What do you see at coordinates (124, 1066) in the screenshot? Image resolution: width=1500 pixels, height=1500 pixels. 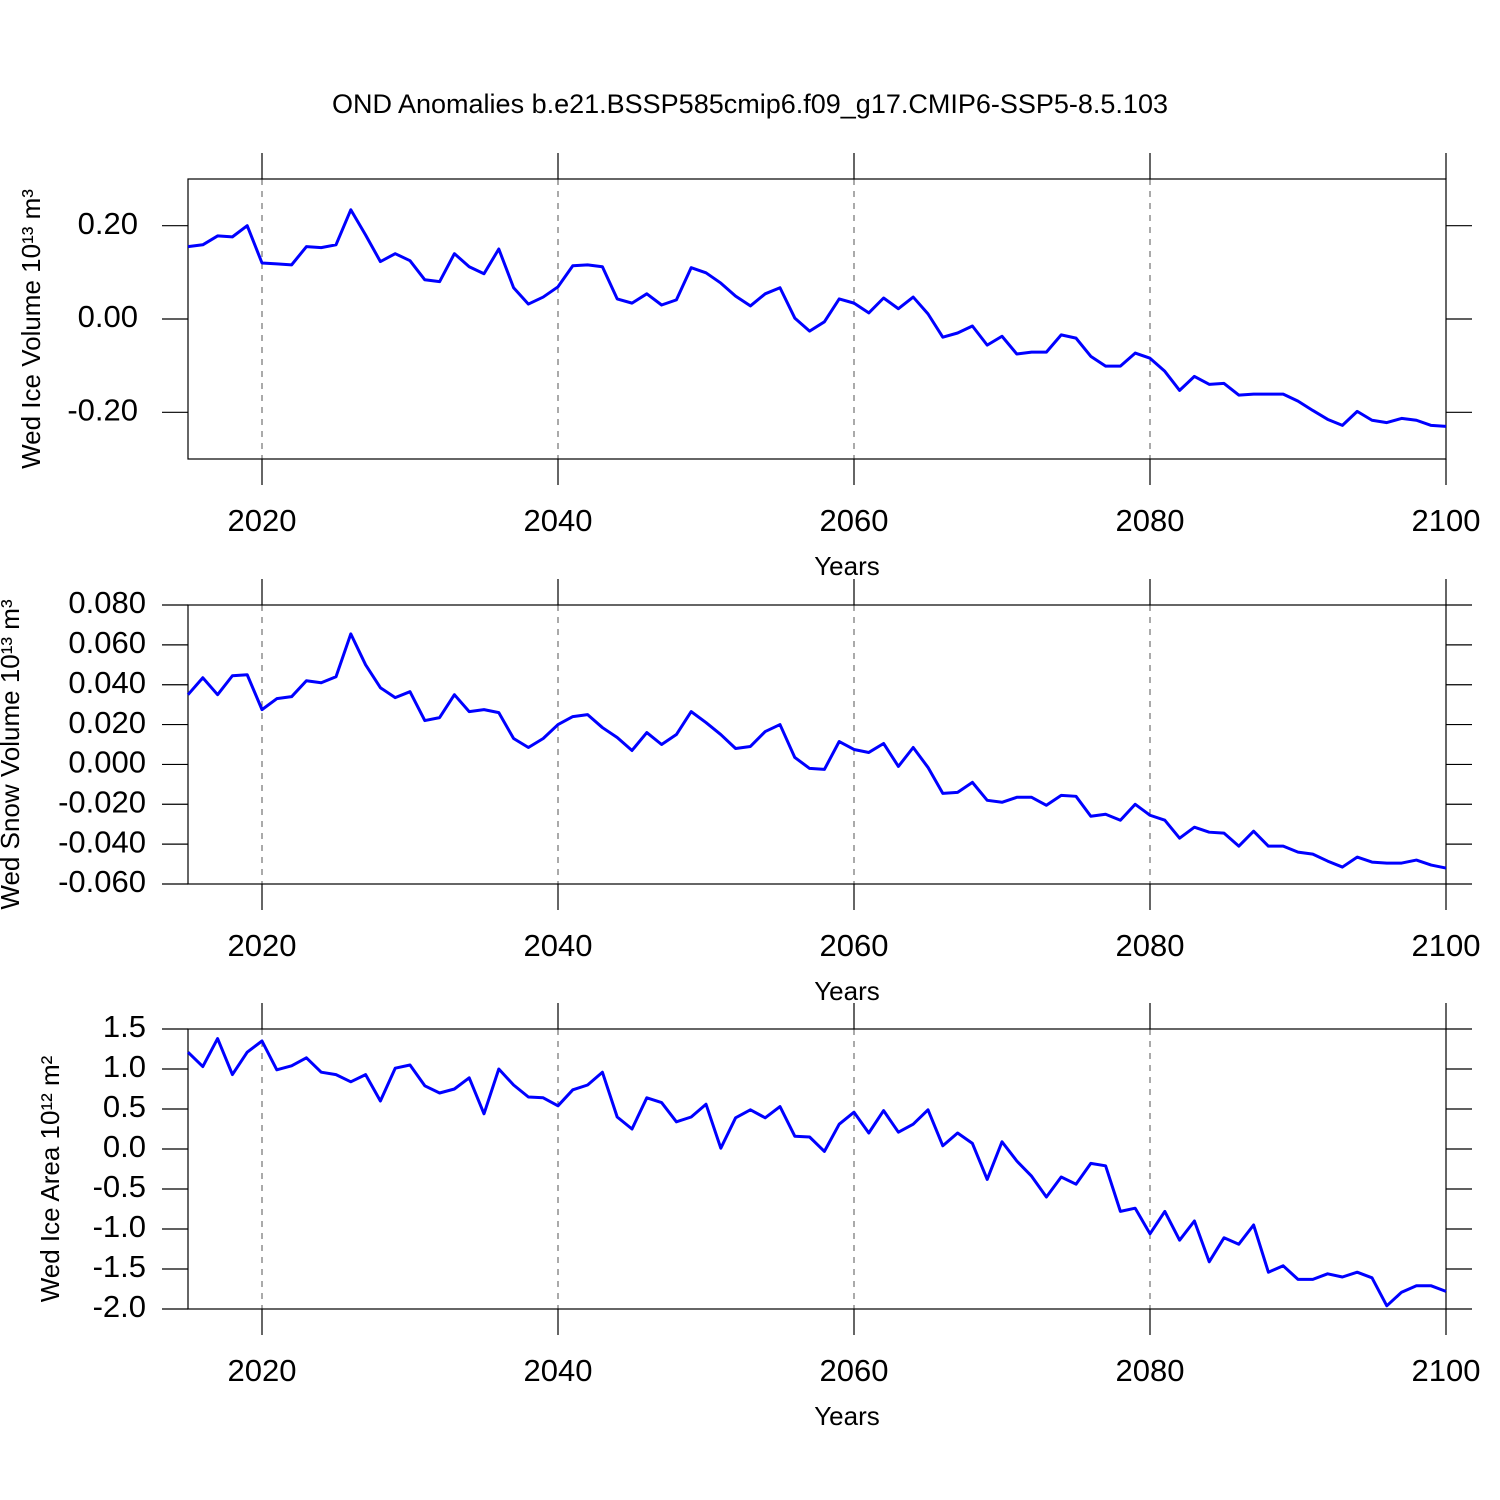 I see `y-tick-label: 1.0` at bounding box center [124, 1066].